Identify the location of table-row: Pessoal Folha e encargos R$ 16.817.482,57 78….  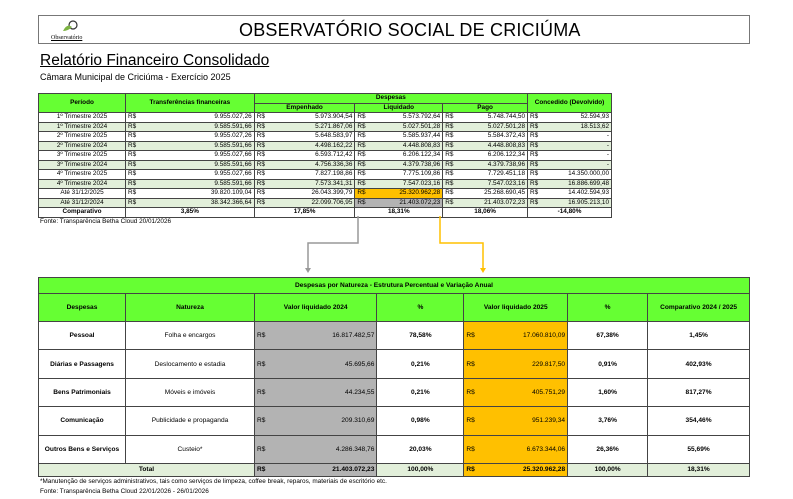
(394, 335).